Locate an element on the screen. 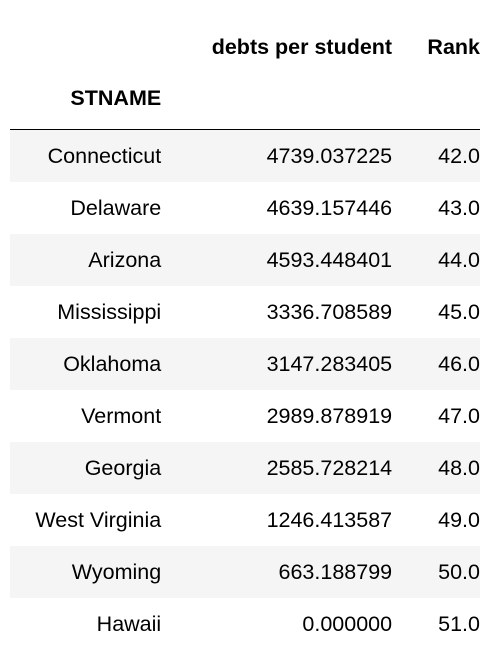 The width and height of the screenshot is (504, 672). cell-rank: 50.0 is located at coordinates (436, 572).